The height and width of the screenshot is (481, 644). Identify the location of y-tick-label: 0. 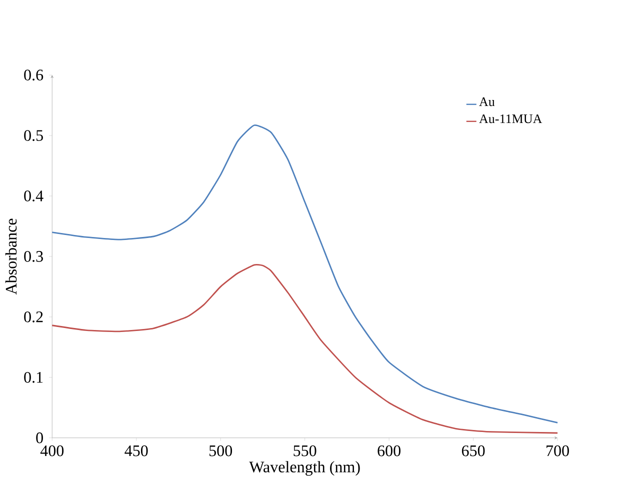
(39, 438).